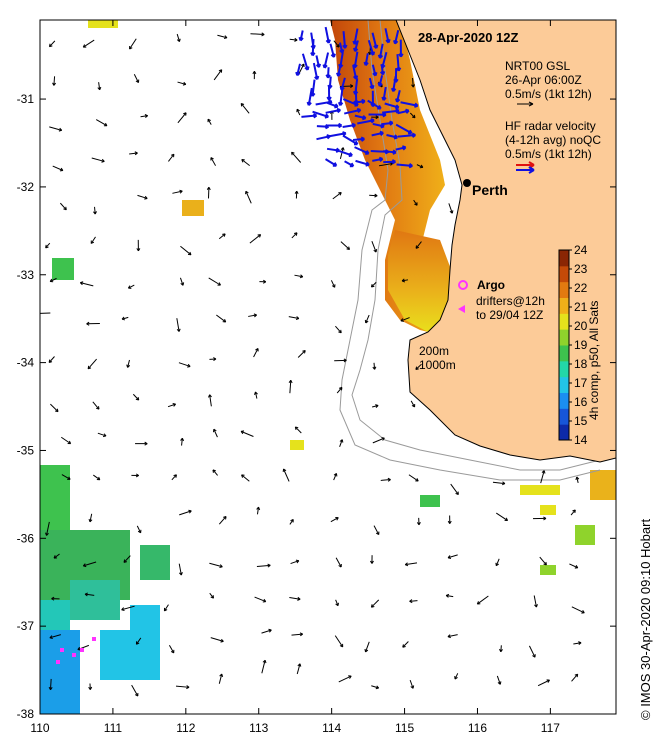 The image size is (659, 750). Describe the element at coordinates (26, 99) in the screenshot. I see `y-tick-label: -31` at that location.